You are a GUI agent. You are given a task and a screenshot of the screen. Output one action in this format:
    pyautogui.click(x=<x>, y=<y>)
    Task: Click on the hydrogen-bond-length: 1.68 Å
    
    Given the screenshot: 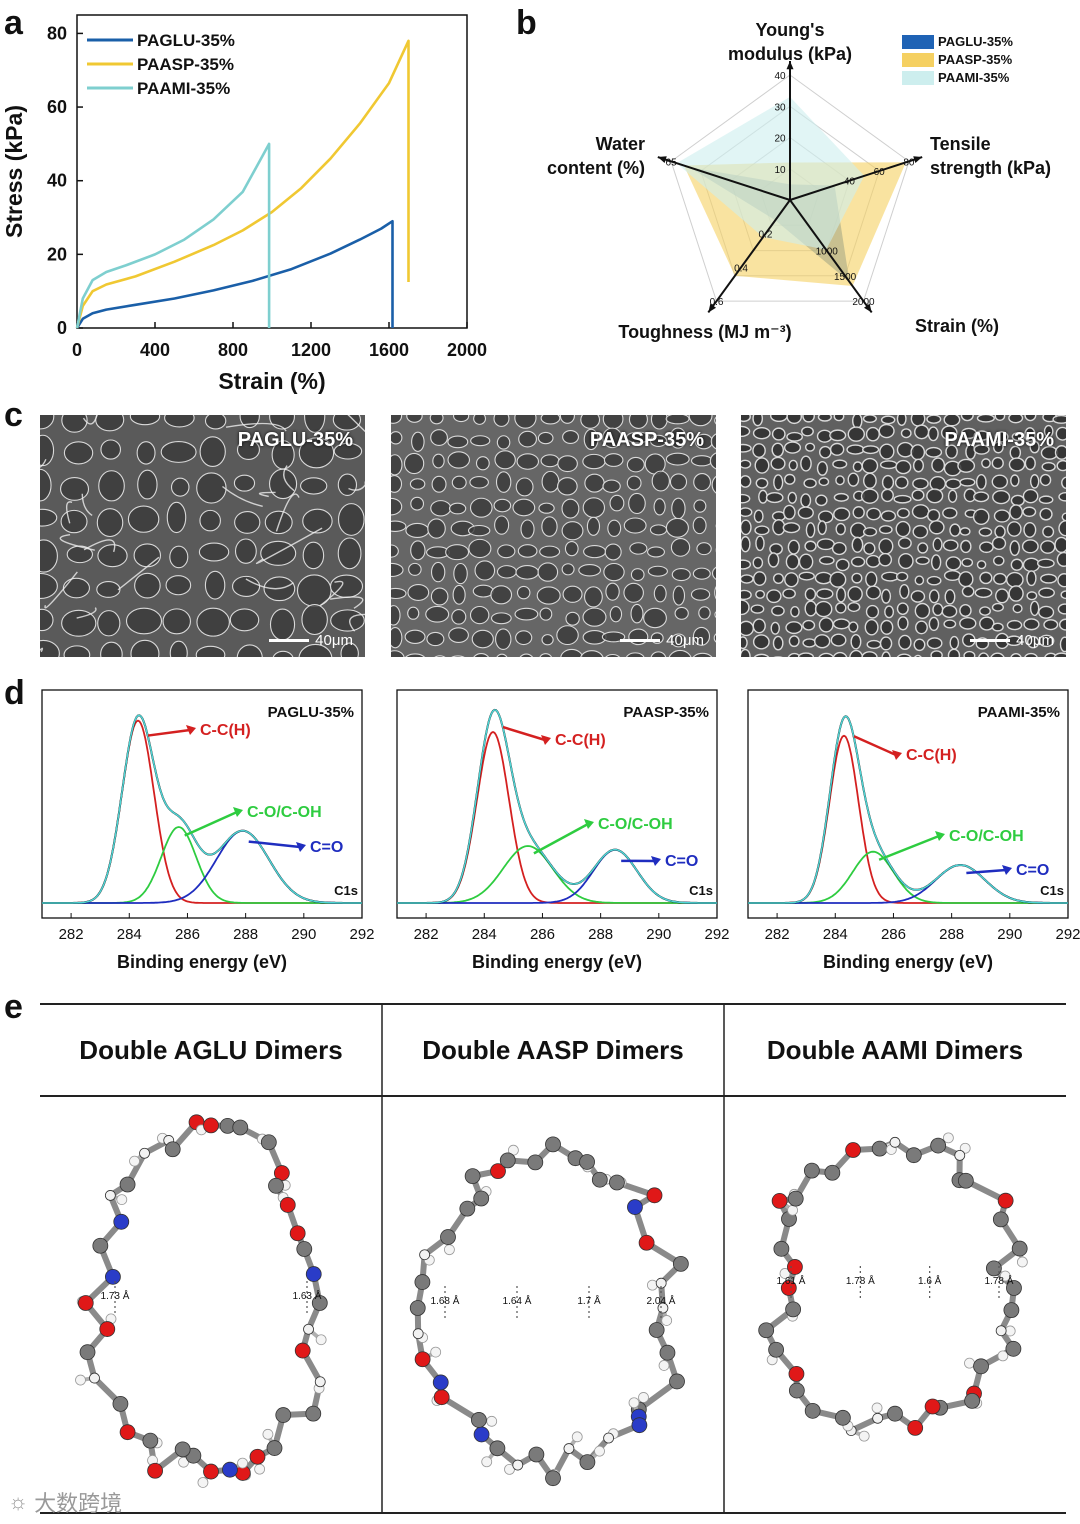 What is the action you would take?
    pyautogui.click(x=445, y=1300)
    